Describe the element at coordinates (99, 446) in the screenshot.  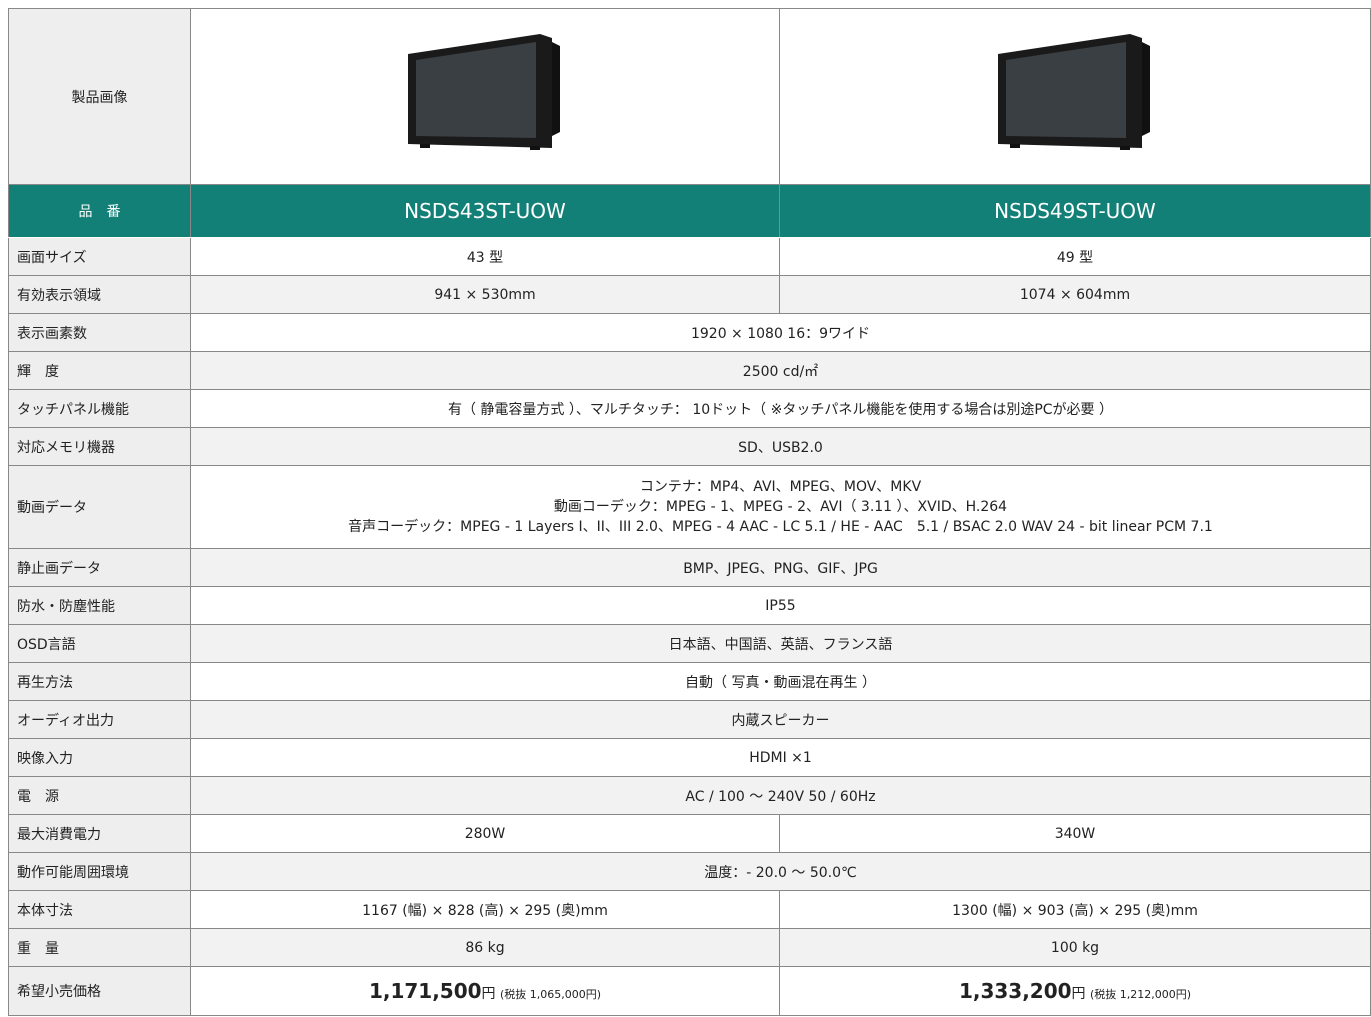
I see `row-label: 対応メモリ機器` at that location.